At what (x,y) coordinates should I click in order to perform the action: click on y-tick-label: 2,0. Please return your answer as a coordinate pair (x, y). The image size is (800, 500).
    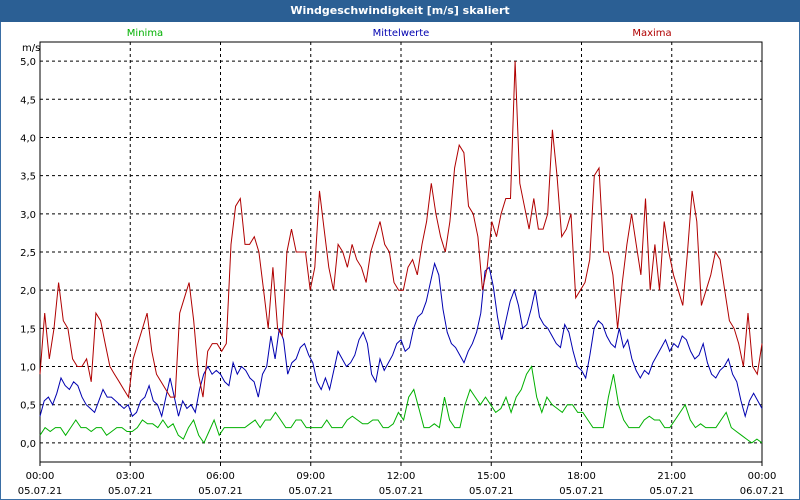
    Looking at the image, I should click on (28, 291).